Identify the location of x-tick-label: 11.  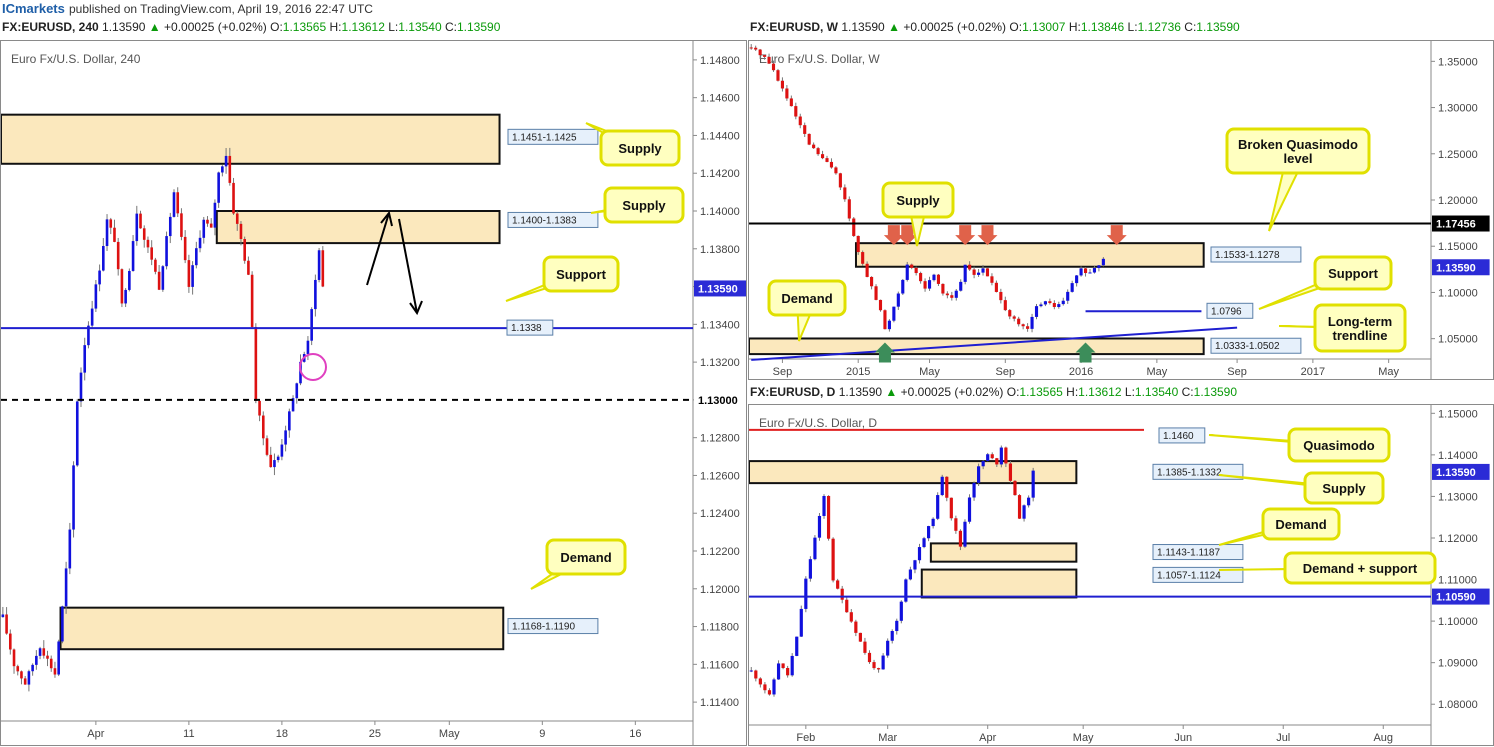
(188, 734).